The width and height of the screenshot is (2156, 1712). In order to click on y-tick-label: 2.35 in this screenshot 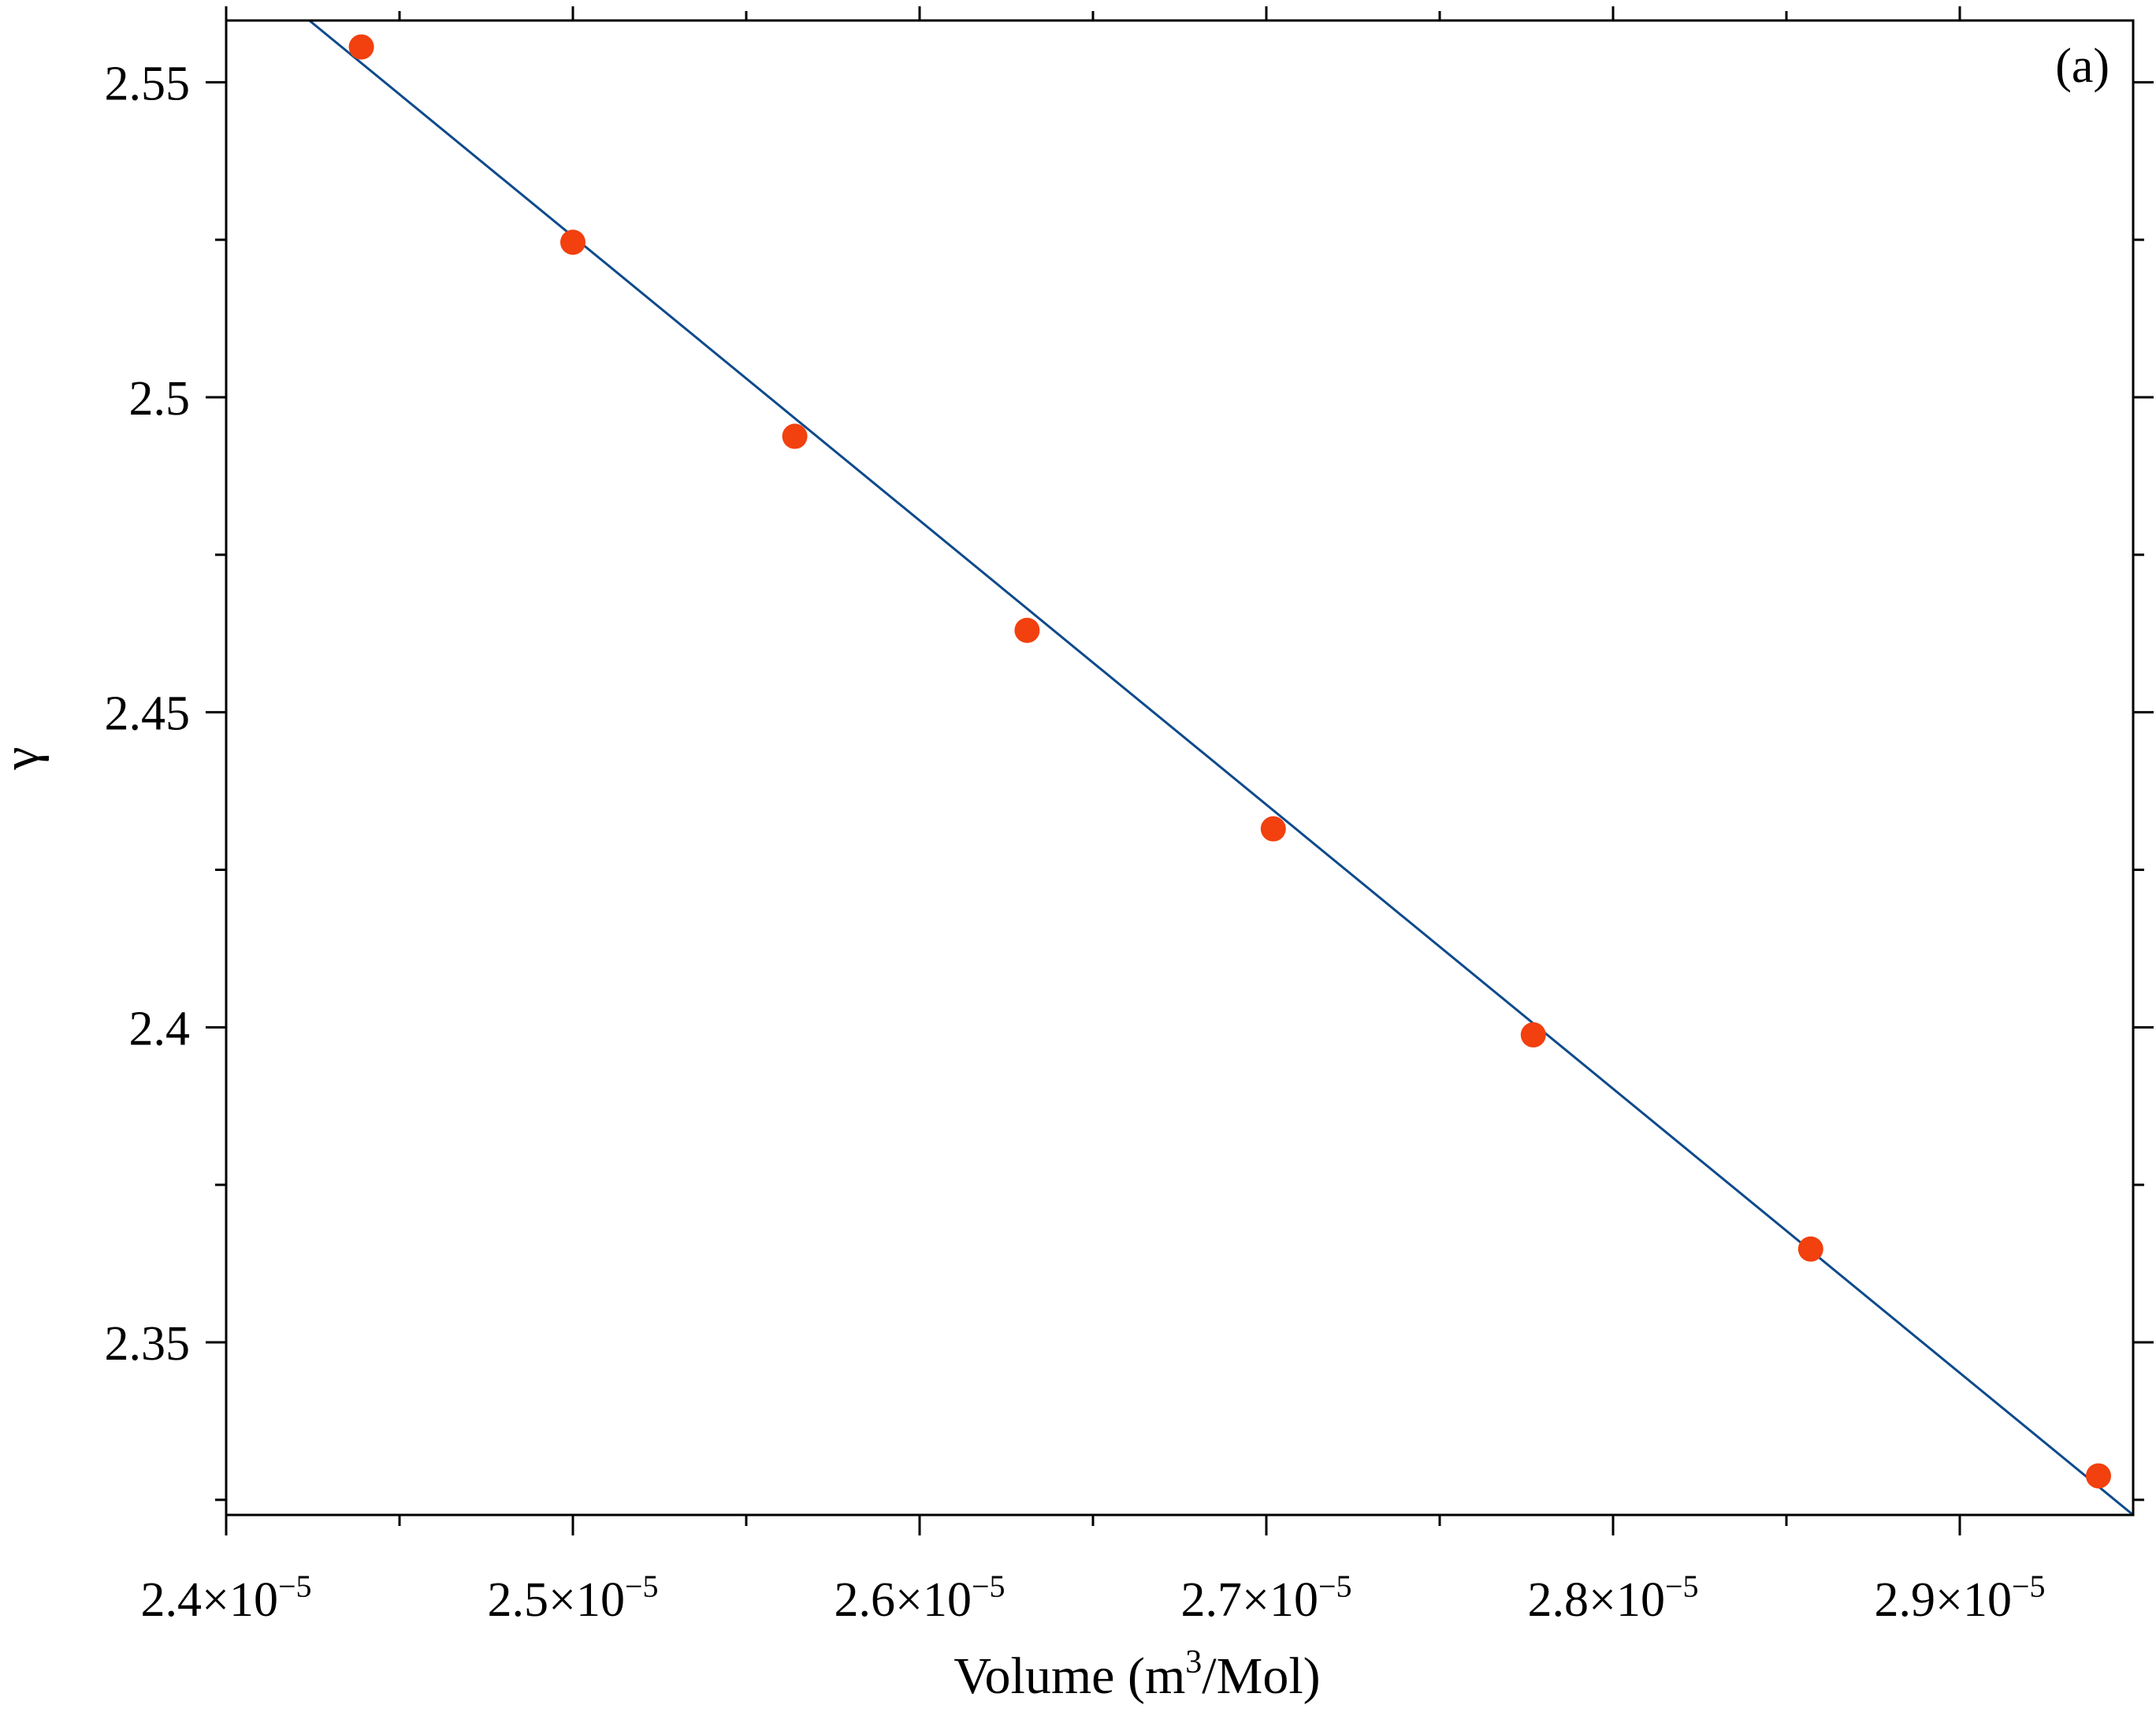, I will do `click(148, 1344)`.